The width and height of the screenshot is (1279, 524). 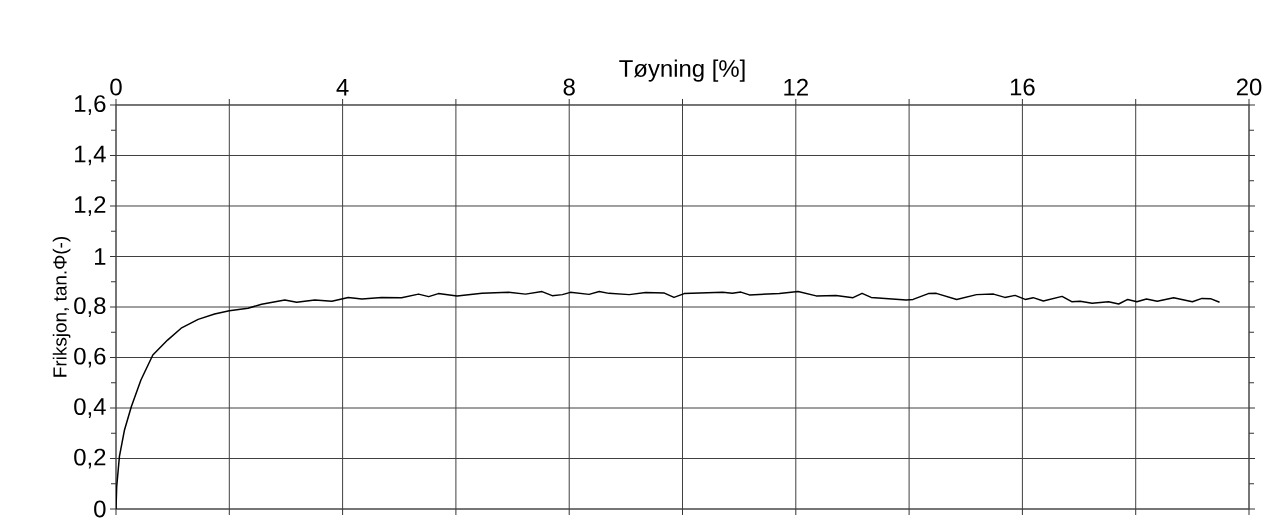 I want to click on x-axis-title: Tøyning [%], so click(x=682, y=70).